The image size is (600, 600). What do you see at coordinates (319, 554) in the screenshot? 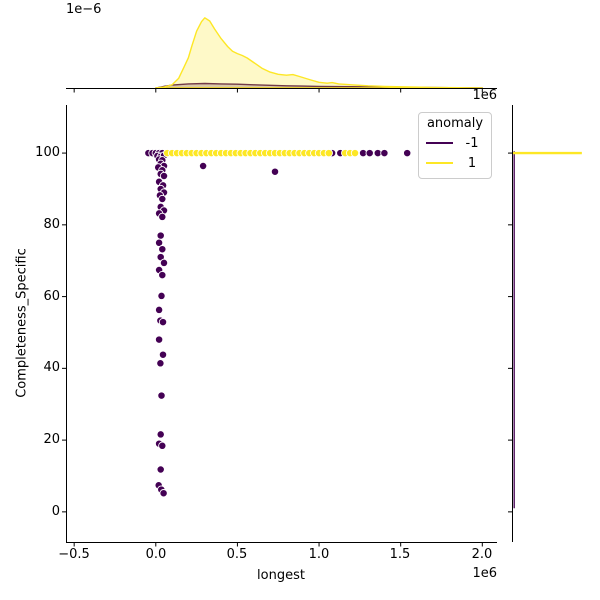
I see `x-tick-label-10: 1.0` at bounding box center [319, 554].